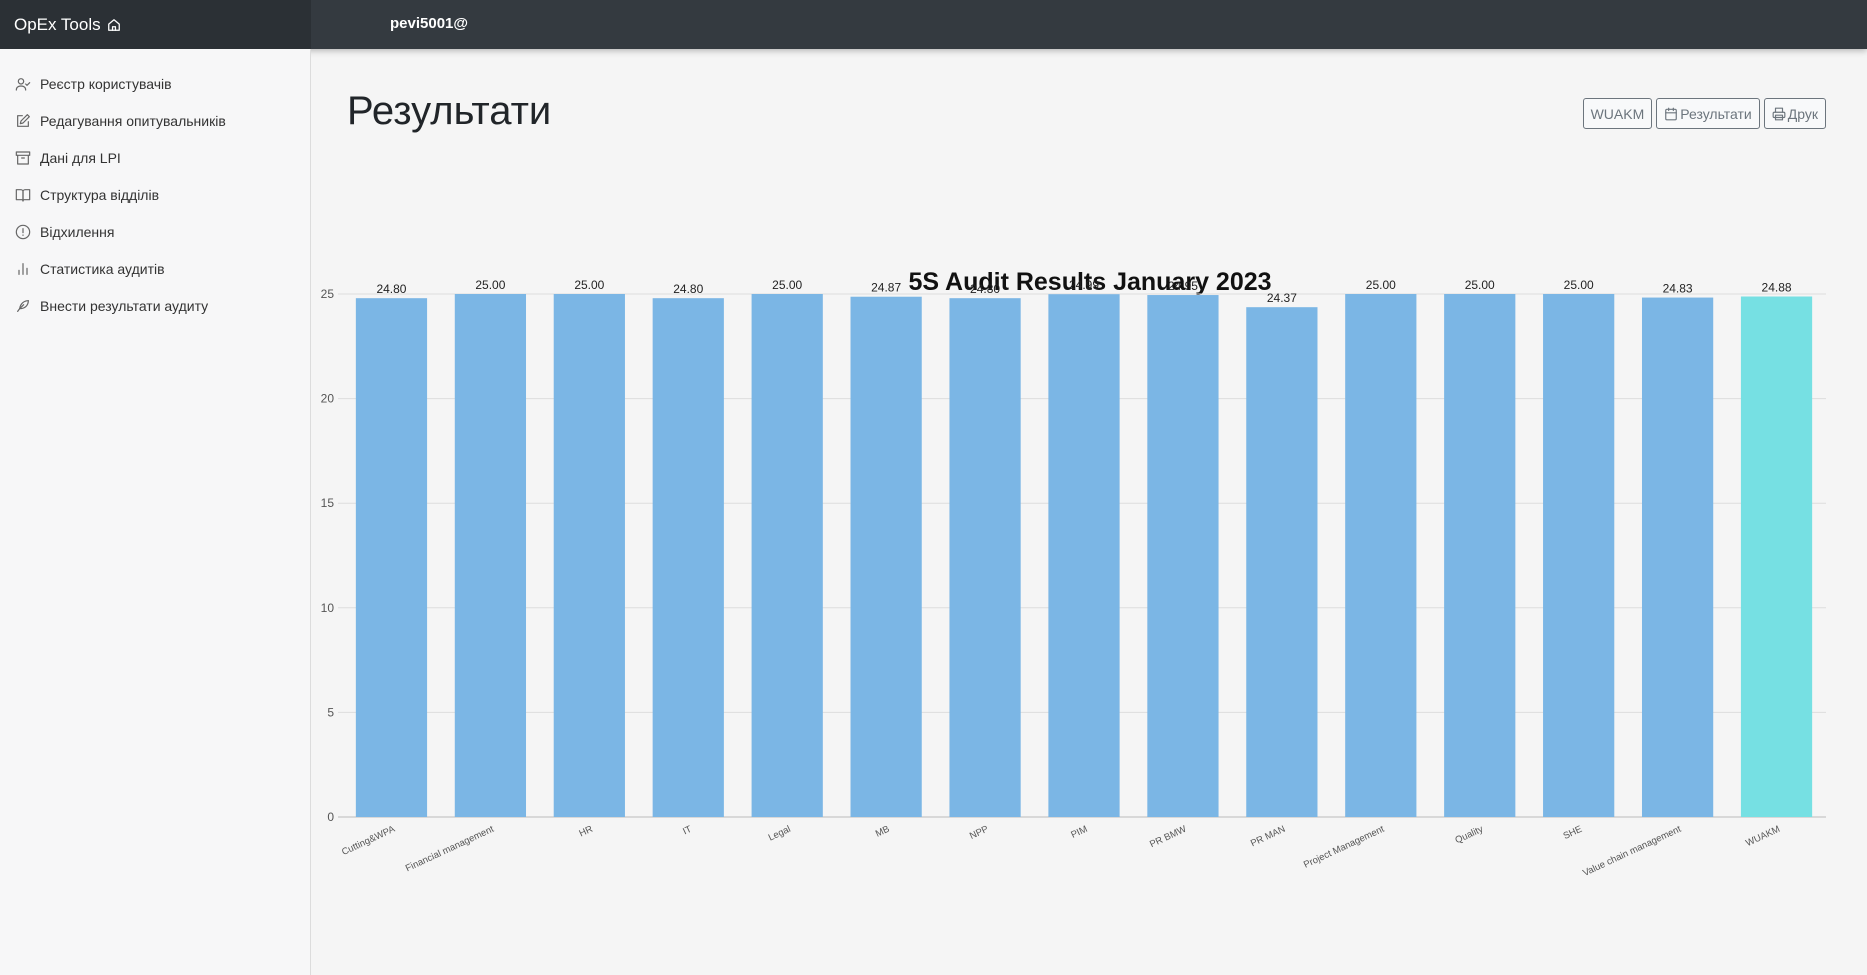 This screenshot has height=975, width=1867. Describe the element at coordinates (1716, 113) in the screenshot. I see `results-button-label: Результати` at that location.